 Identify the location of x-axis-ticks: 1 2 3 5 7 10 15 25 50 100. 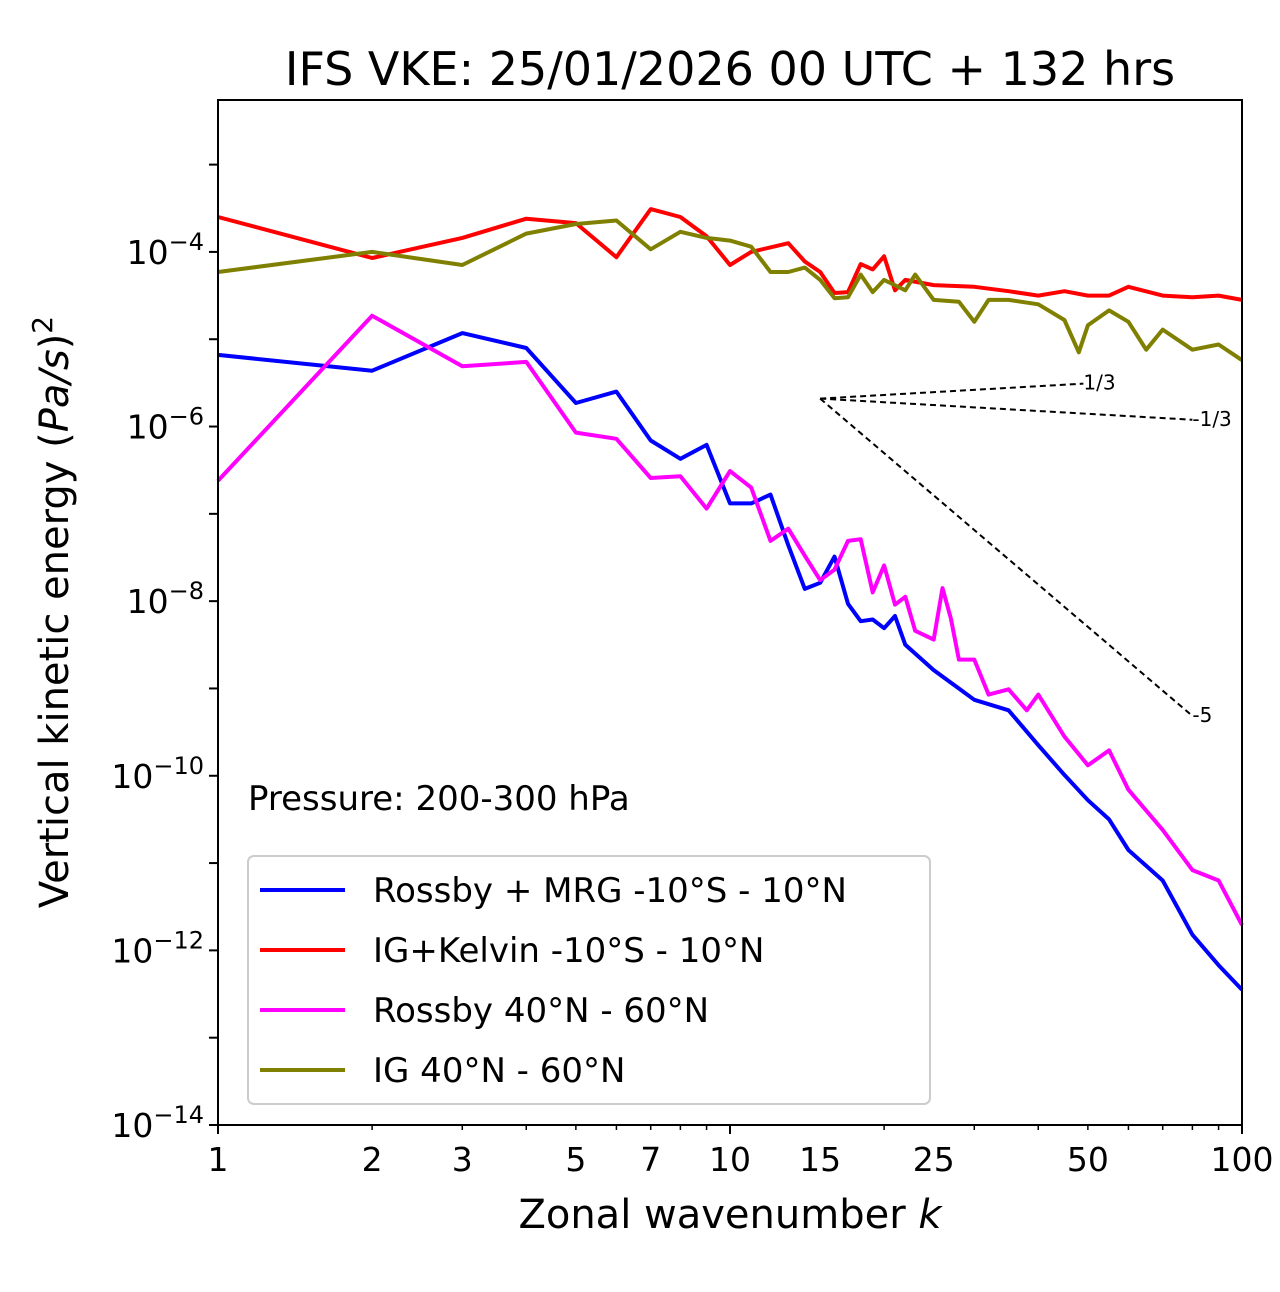
(741, 1152).